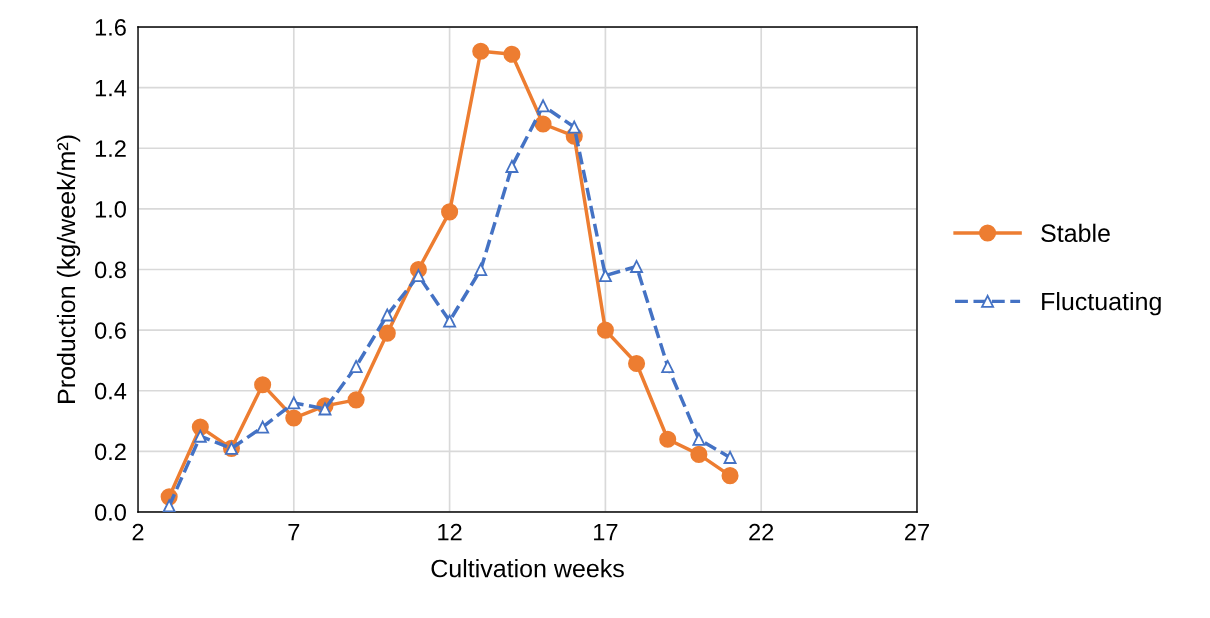  Describe the element at coordinates (111, 88) in the screenshot. I see `y-tick-label: 1.4` at that location.